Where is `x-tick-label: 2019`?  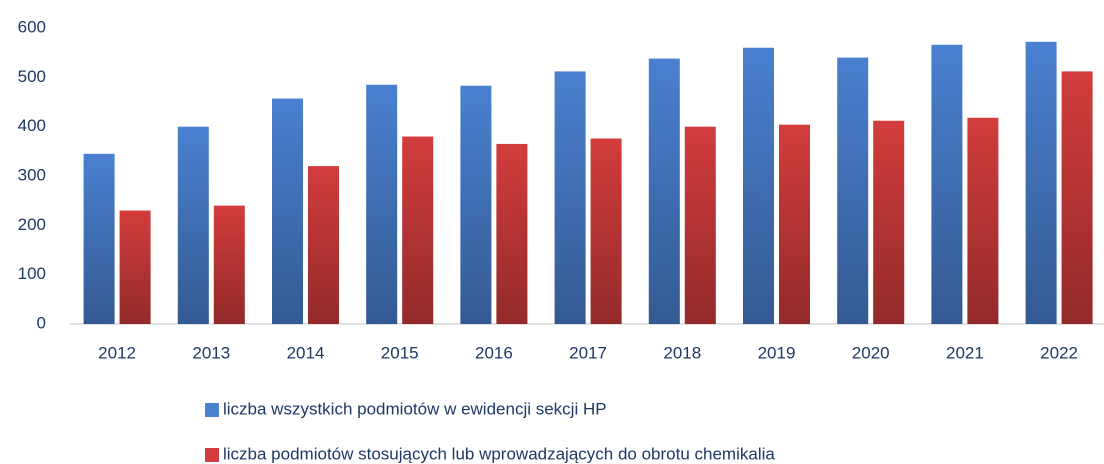 x-tick-label: 2019 is located at coordinates (777, 352).